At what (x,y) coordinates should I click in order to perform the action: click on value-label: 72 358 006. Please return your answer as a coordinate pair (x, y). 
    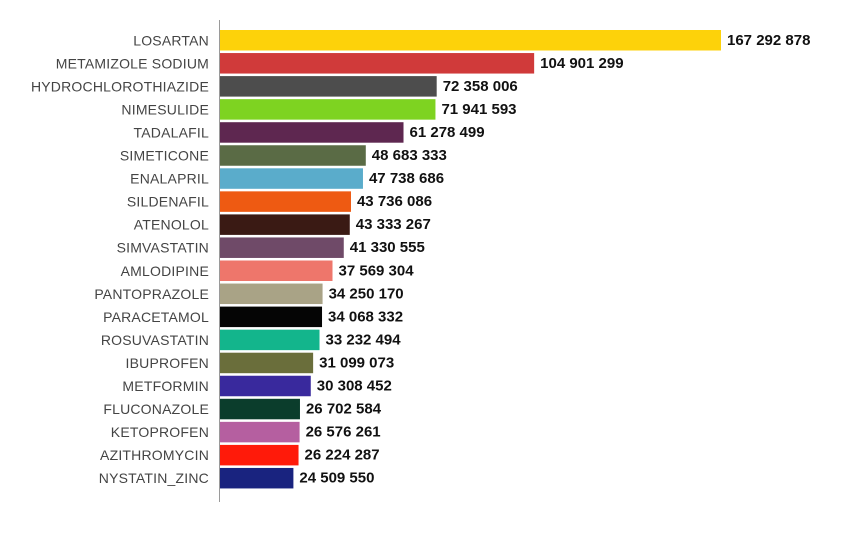
    Looking at the image, I should click on (480, 86).